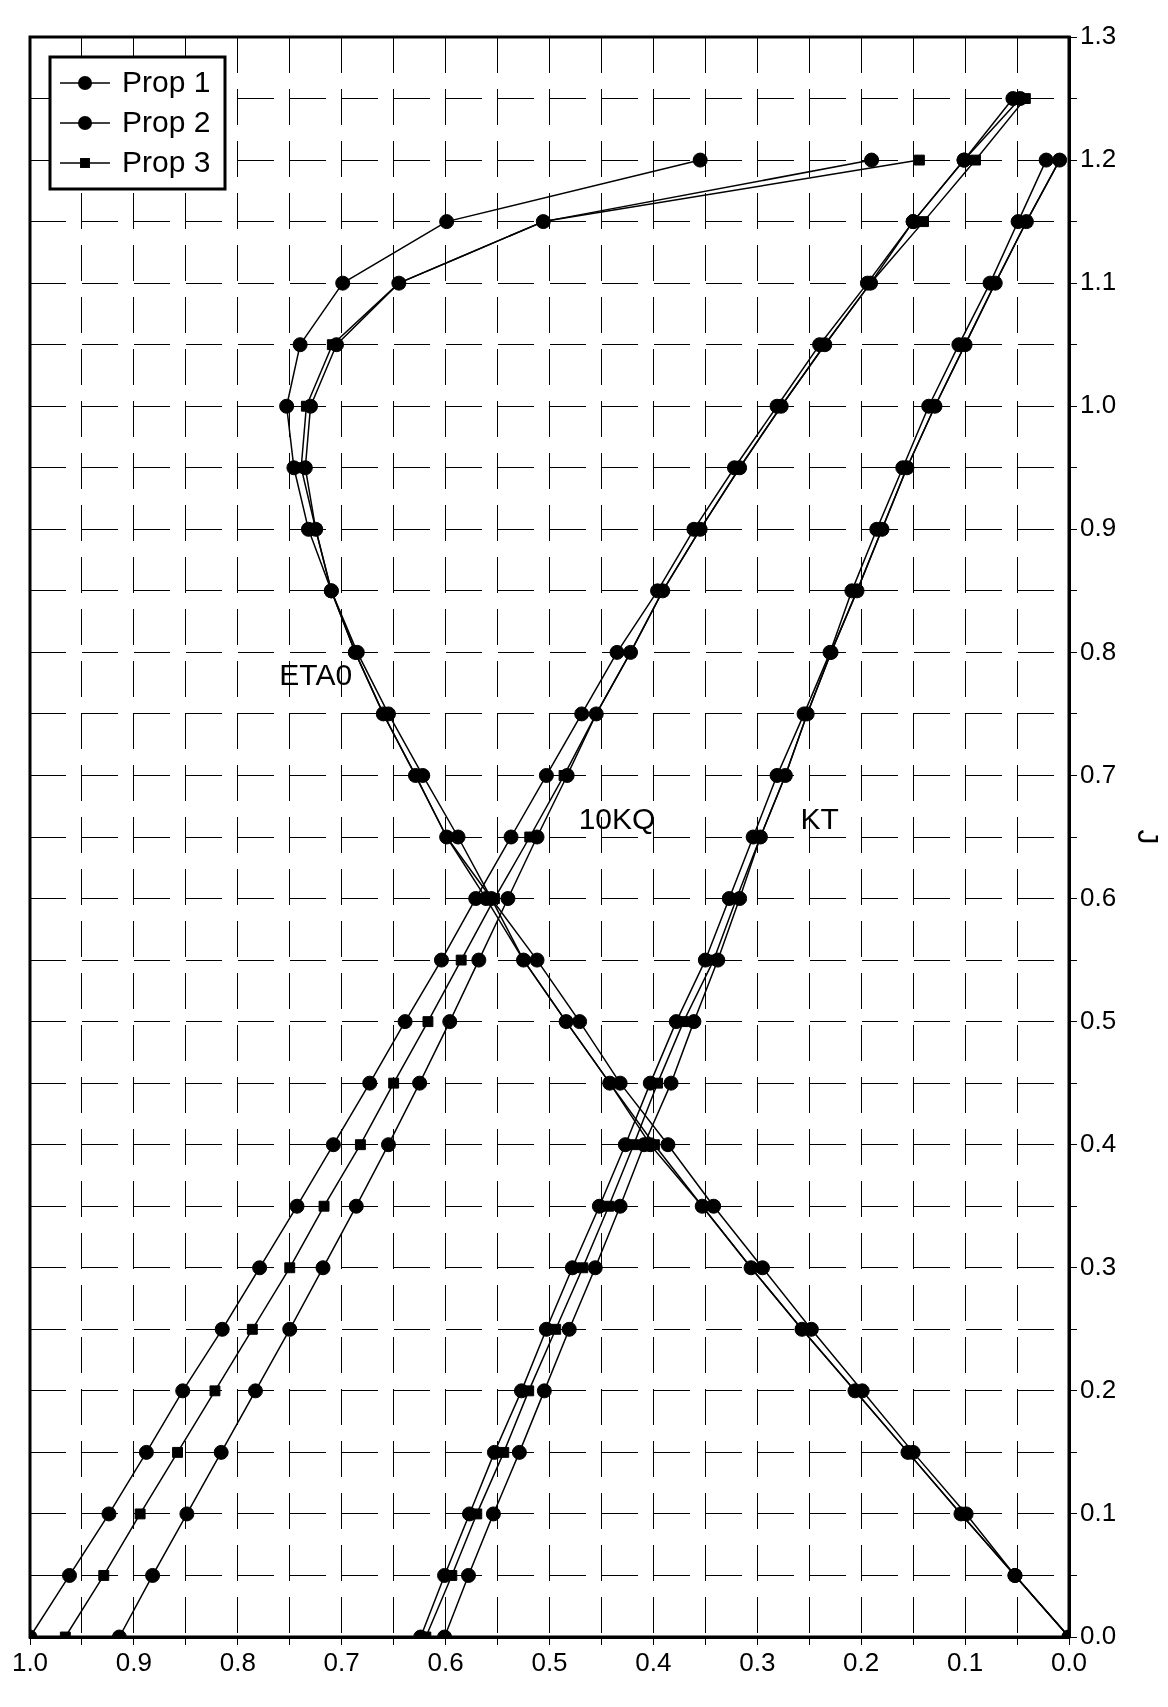 The width and height of the screenshot is (1168, 1707). Describe the element at coordinates (617, 819) in the screenshot. I see `annotation: 10KQ` at that location.